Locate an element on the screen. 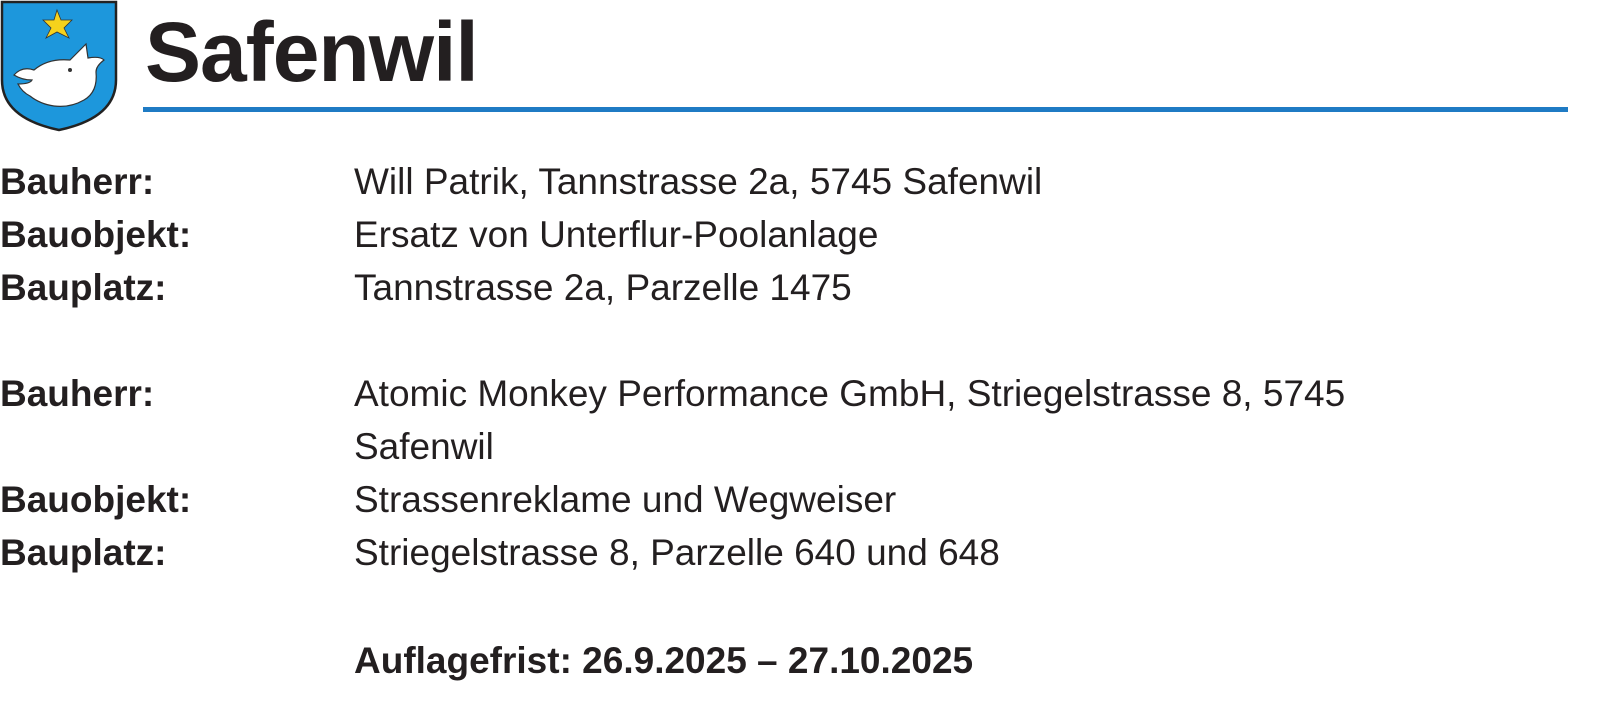 Image resolution: width=1599 pixels, height=701 pixels. row-value: Striegelstrasse 8, Parzelle 640 und 648 is located at coordinates (677, 552).